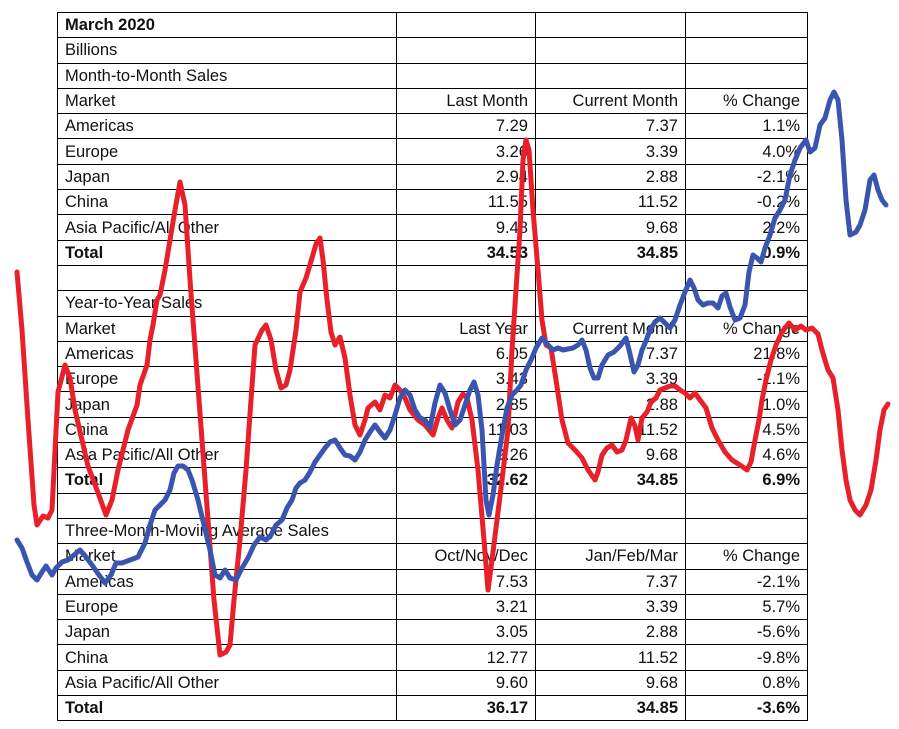 The width and height of the screenshot is (899, 729). Describe the element at coordinates (466, 430) in the screenshot. I see `previous-value-cell: 11.03` at that location.